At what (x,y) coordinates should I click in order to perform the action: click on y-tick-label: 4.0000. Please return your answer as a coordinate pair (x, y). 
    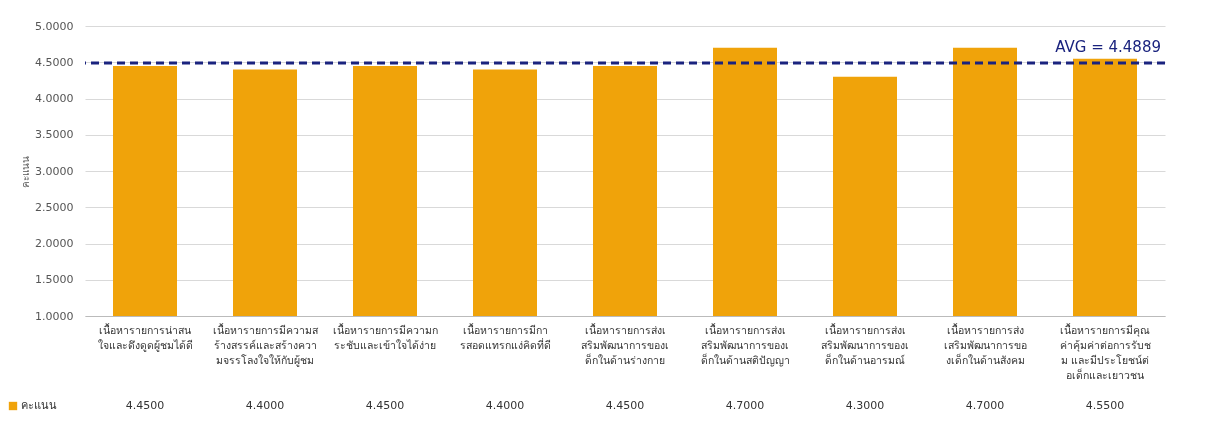
    Looking at the image, I should click on (54, 98).